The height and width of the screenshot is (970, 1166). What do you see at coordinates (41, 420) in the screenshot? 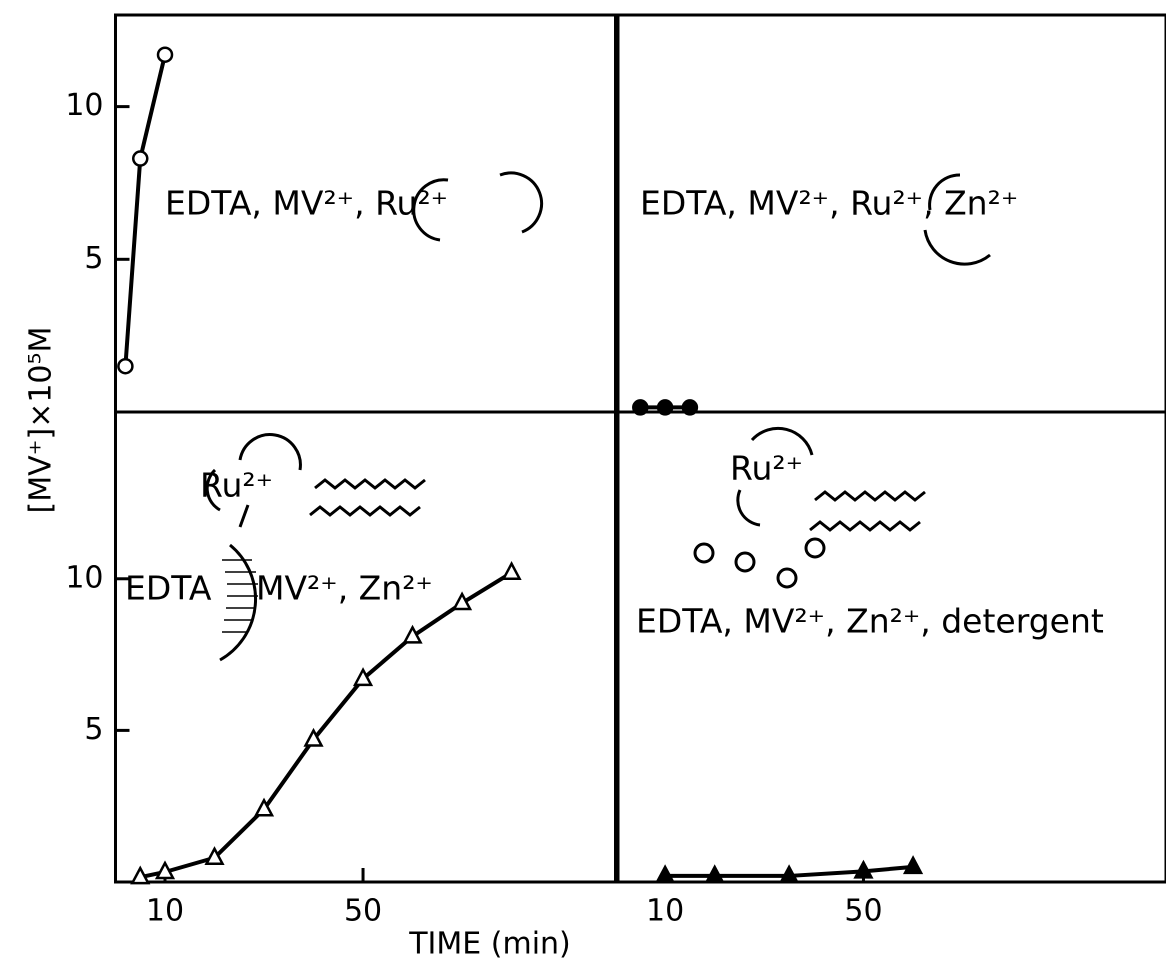
I see `y-axis-label: [MV⁺]×10⁵M` at bounding box center [41, 420].